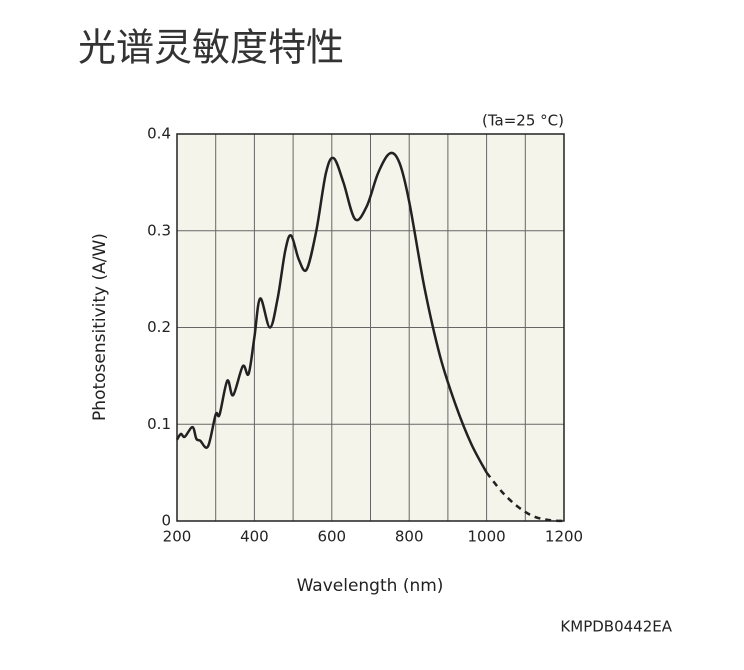  What do you see at coordinates (100, 327) in the screenshot?
I see `y-axis-label: Photosensitivity (A/W)` at bounding box center [100, 327].